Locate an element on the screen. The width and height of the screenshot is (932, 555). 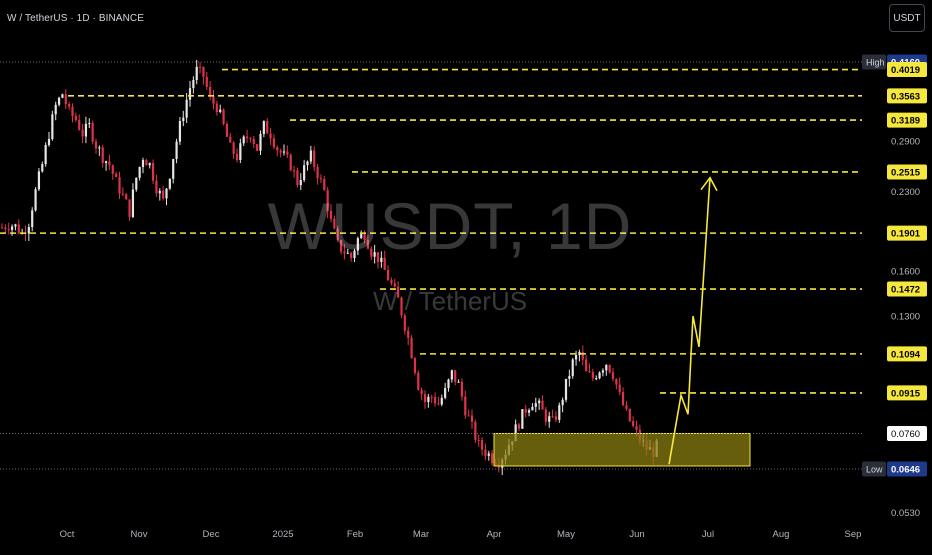
x-tick-label: 2025 is located at coordinates (282, 534).